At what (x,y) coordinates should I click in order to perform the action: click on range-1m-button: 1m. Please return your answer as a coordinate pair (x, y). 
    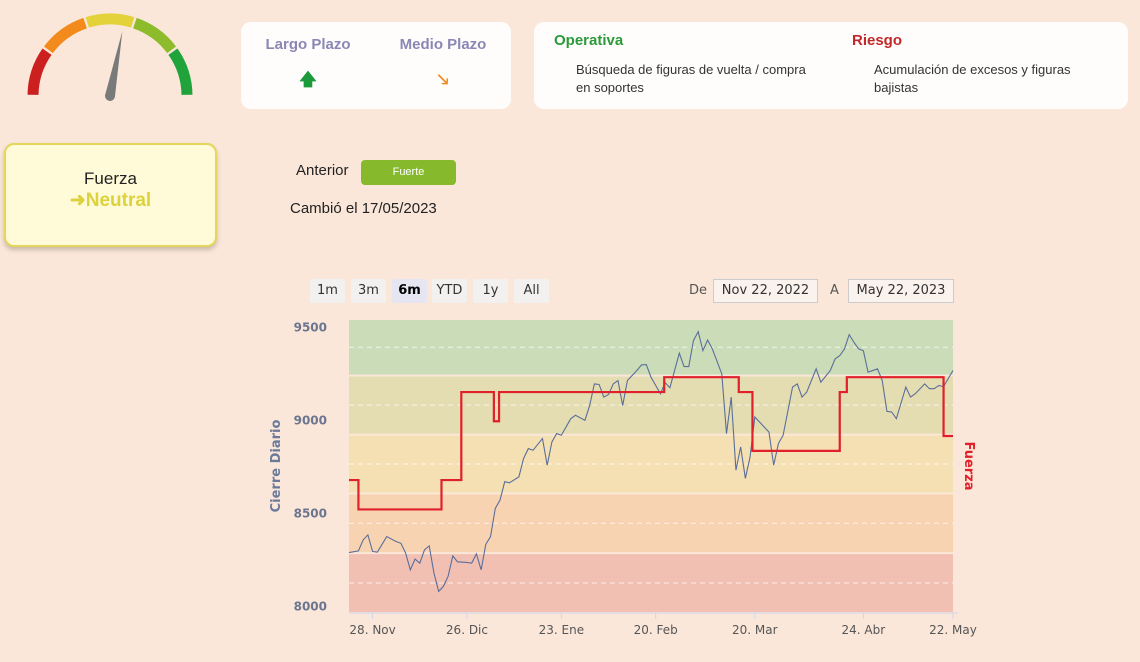
    Looking at the image, I should click on (327, 291).